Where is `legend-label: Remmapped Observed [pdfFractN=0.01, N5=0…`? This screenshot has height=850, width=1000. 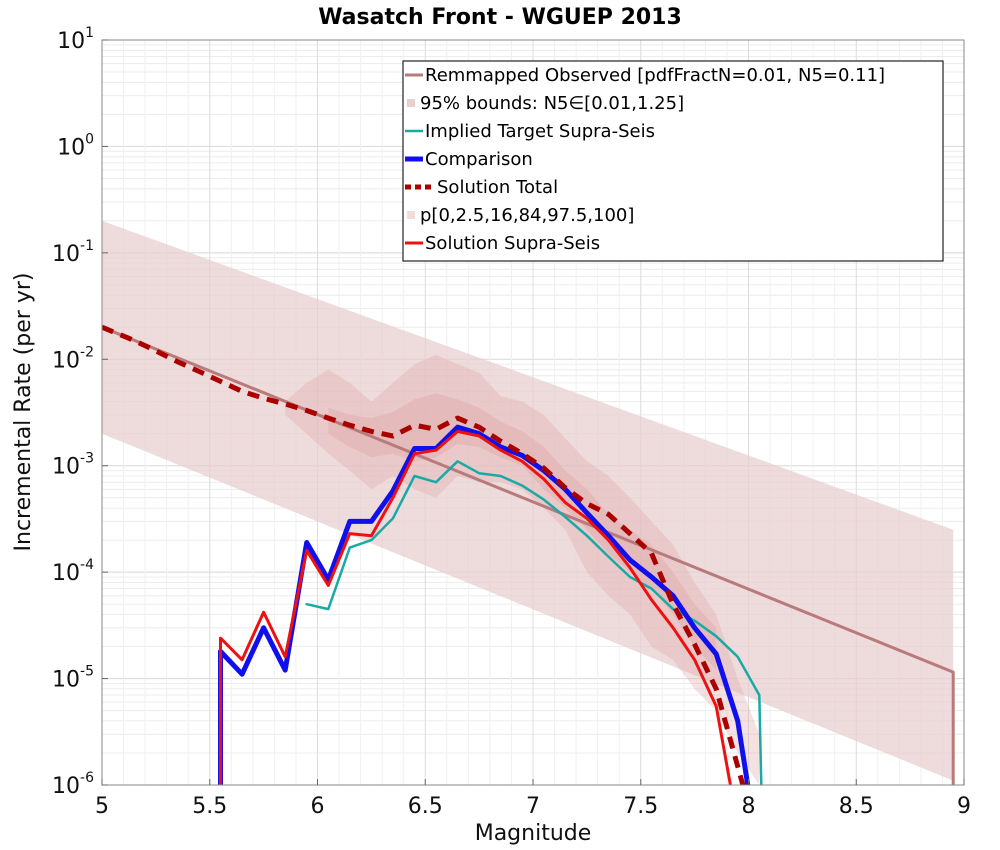
legend-label: Remmapped Observed [pdfFractN=0.01, N5=0… is located at coordinates (655, 75).